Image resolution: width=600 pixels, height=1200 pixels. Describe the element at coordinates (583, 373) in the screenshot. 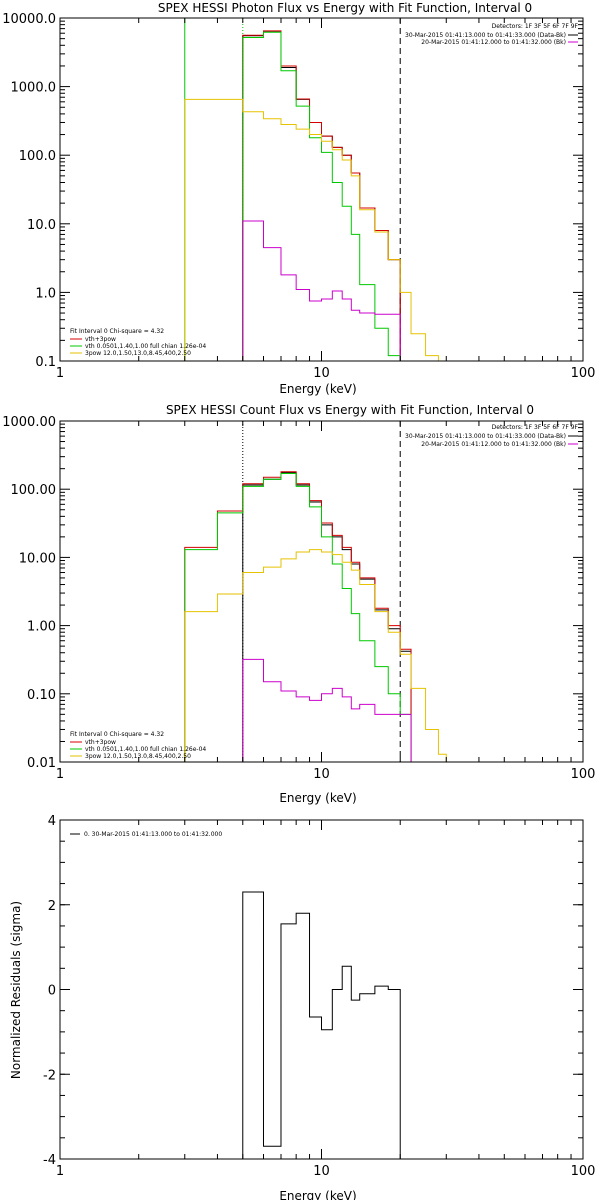

I see `photon-flux-x-tick-label: 100` at that location.